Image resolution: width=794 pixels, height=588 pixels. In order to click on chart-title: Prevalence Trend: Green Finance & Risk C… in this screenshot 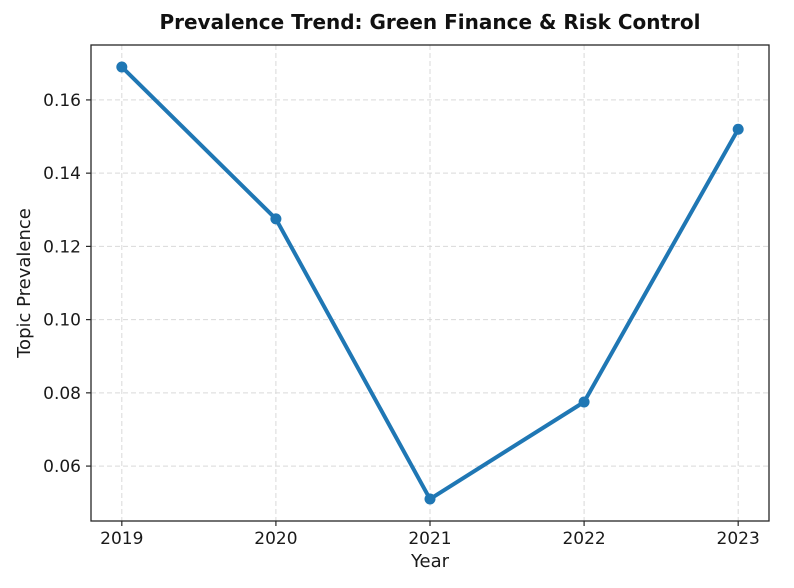, I will do `click(430, 22)`.